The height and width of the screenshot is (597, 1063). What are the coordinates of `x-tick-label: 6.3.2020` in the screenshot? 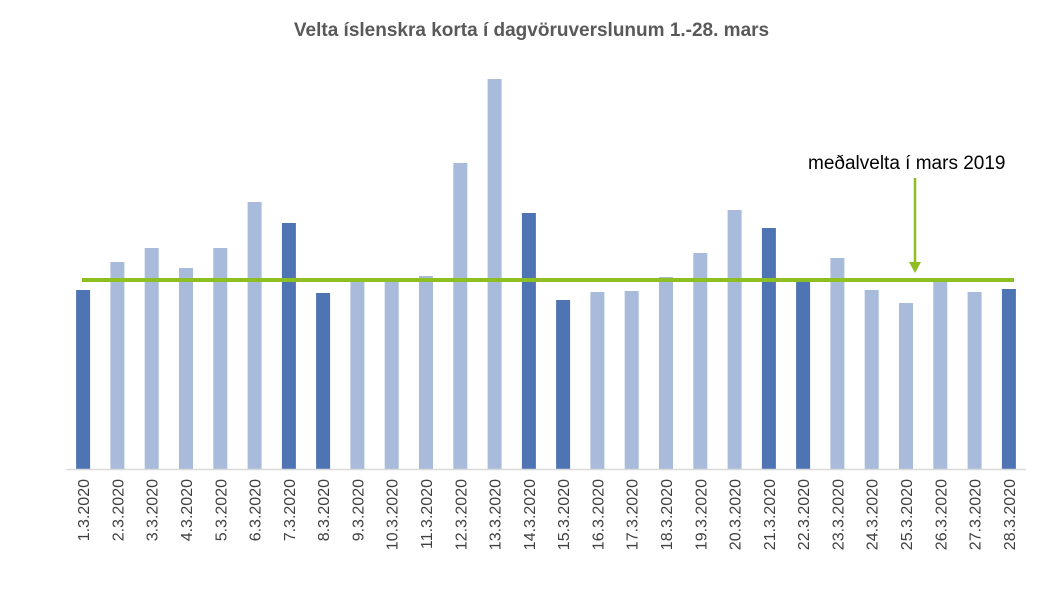 It's located at (256, 510).